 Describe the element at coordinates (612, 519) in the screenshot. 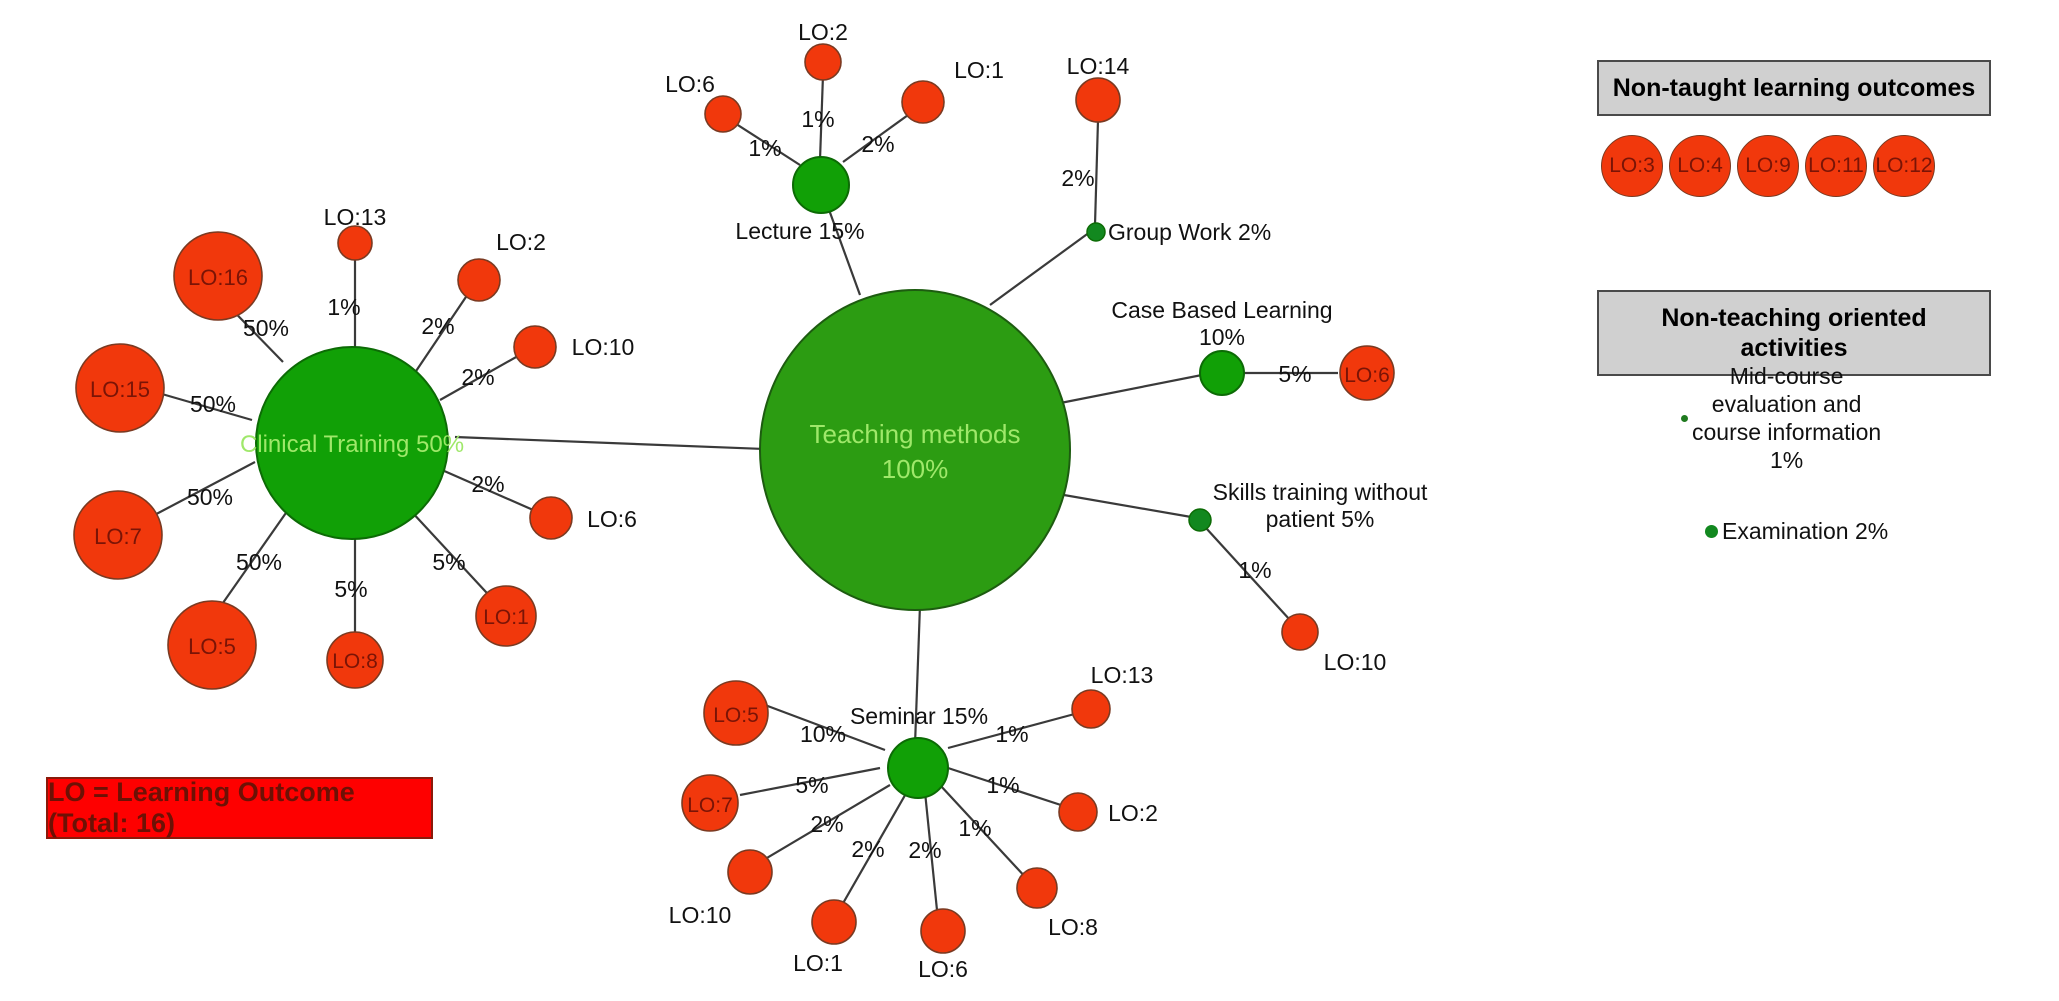

I see `node-lo6-clinical-label: LO:6` at that location.